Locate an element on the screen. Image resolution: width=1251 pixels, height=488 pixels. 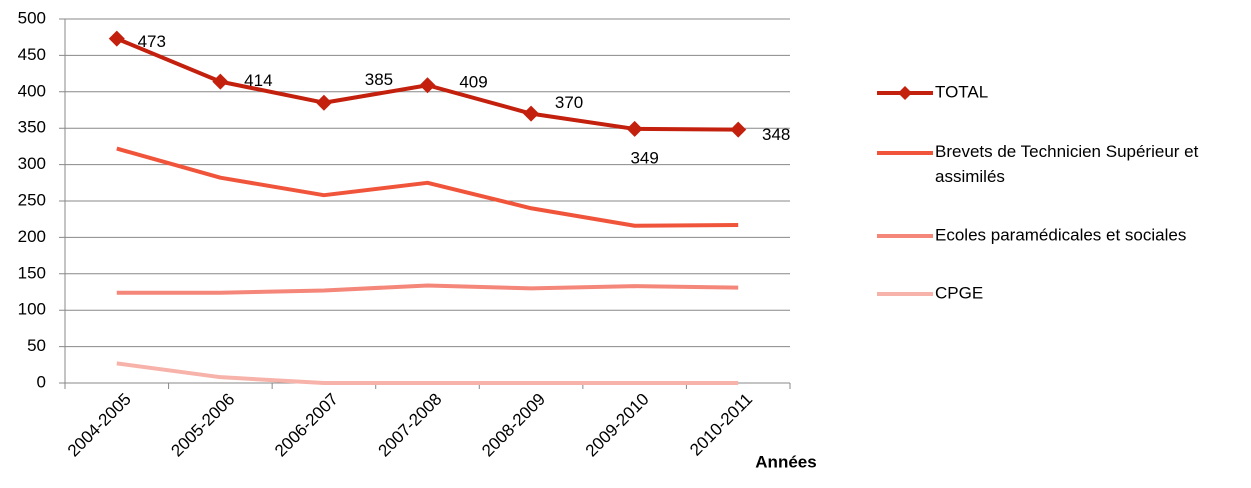
legend-label: TOTAL is located at coordinates (961, 91).